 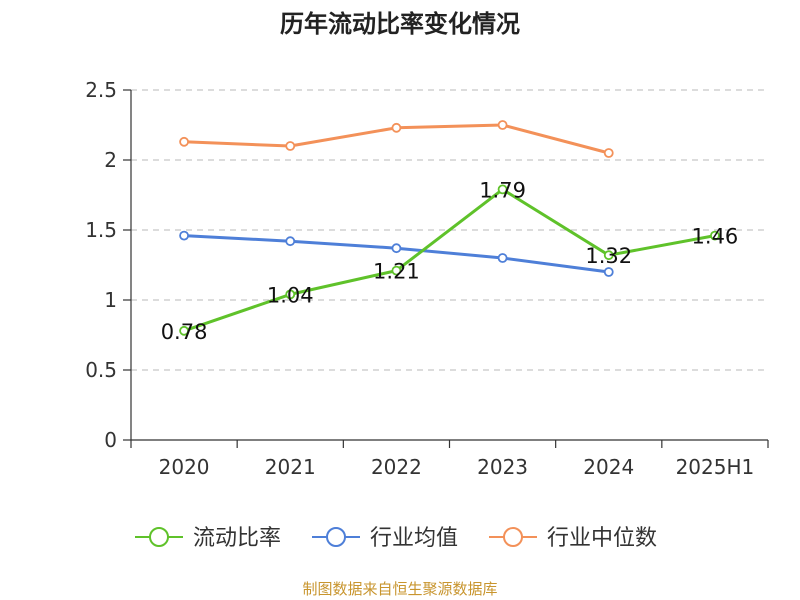 I want to click on legend: 流动比率 行业均值 行业中位数, so click(x=396, y=538).